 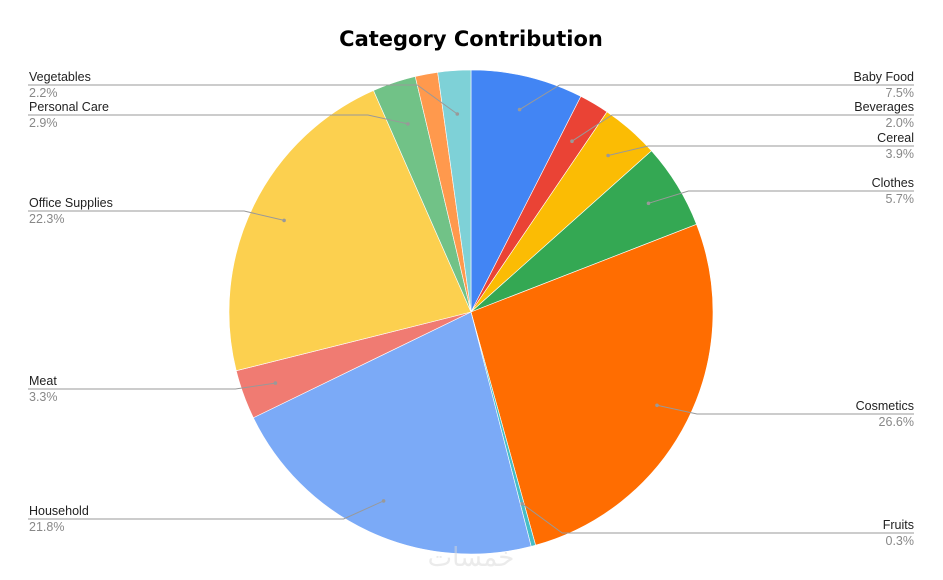 What do you see at coordinates (900, 154) in the screenshot?
I see `slice-percent: 3.9%` at bounding box center [900, 154].